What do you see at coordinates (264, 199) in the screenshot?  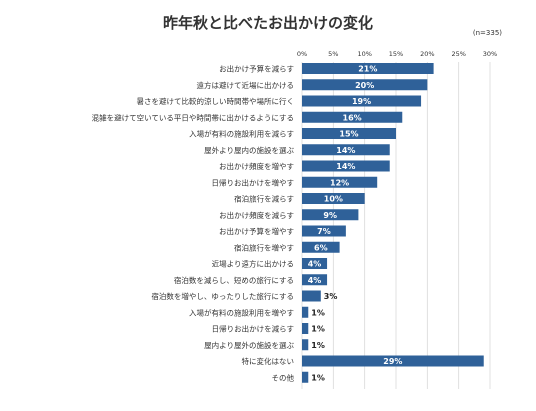 I see `category-label: 宿泊旅行を減らす` at bounding box center [264, 199].